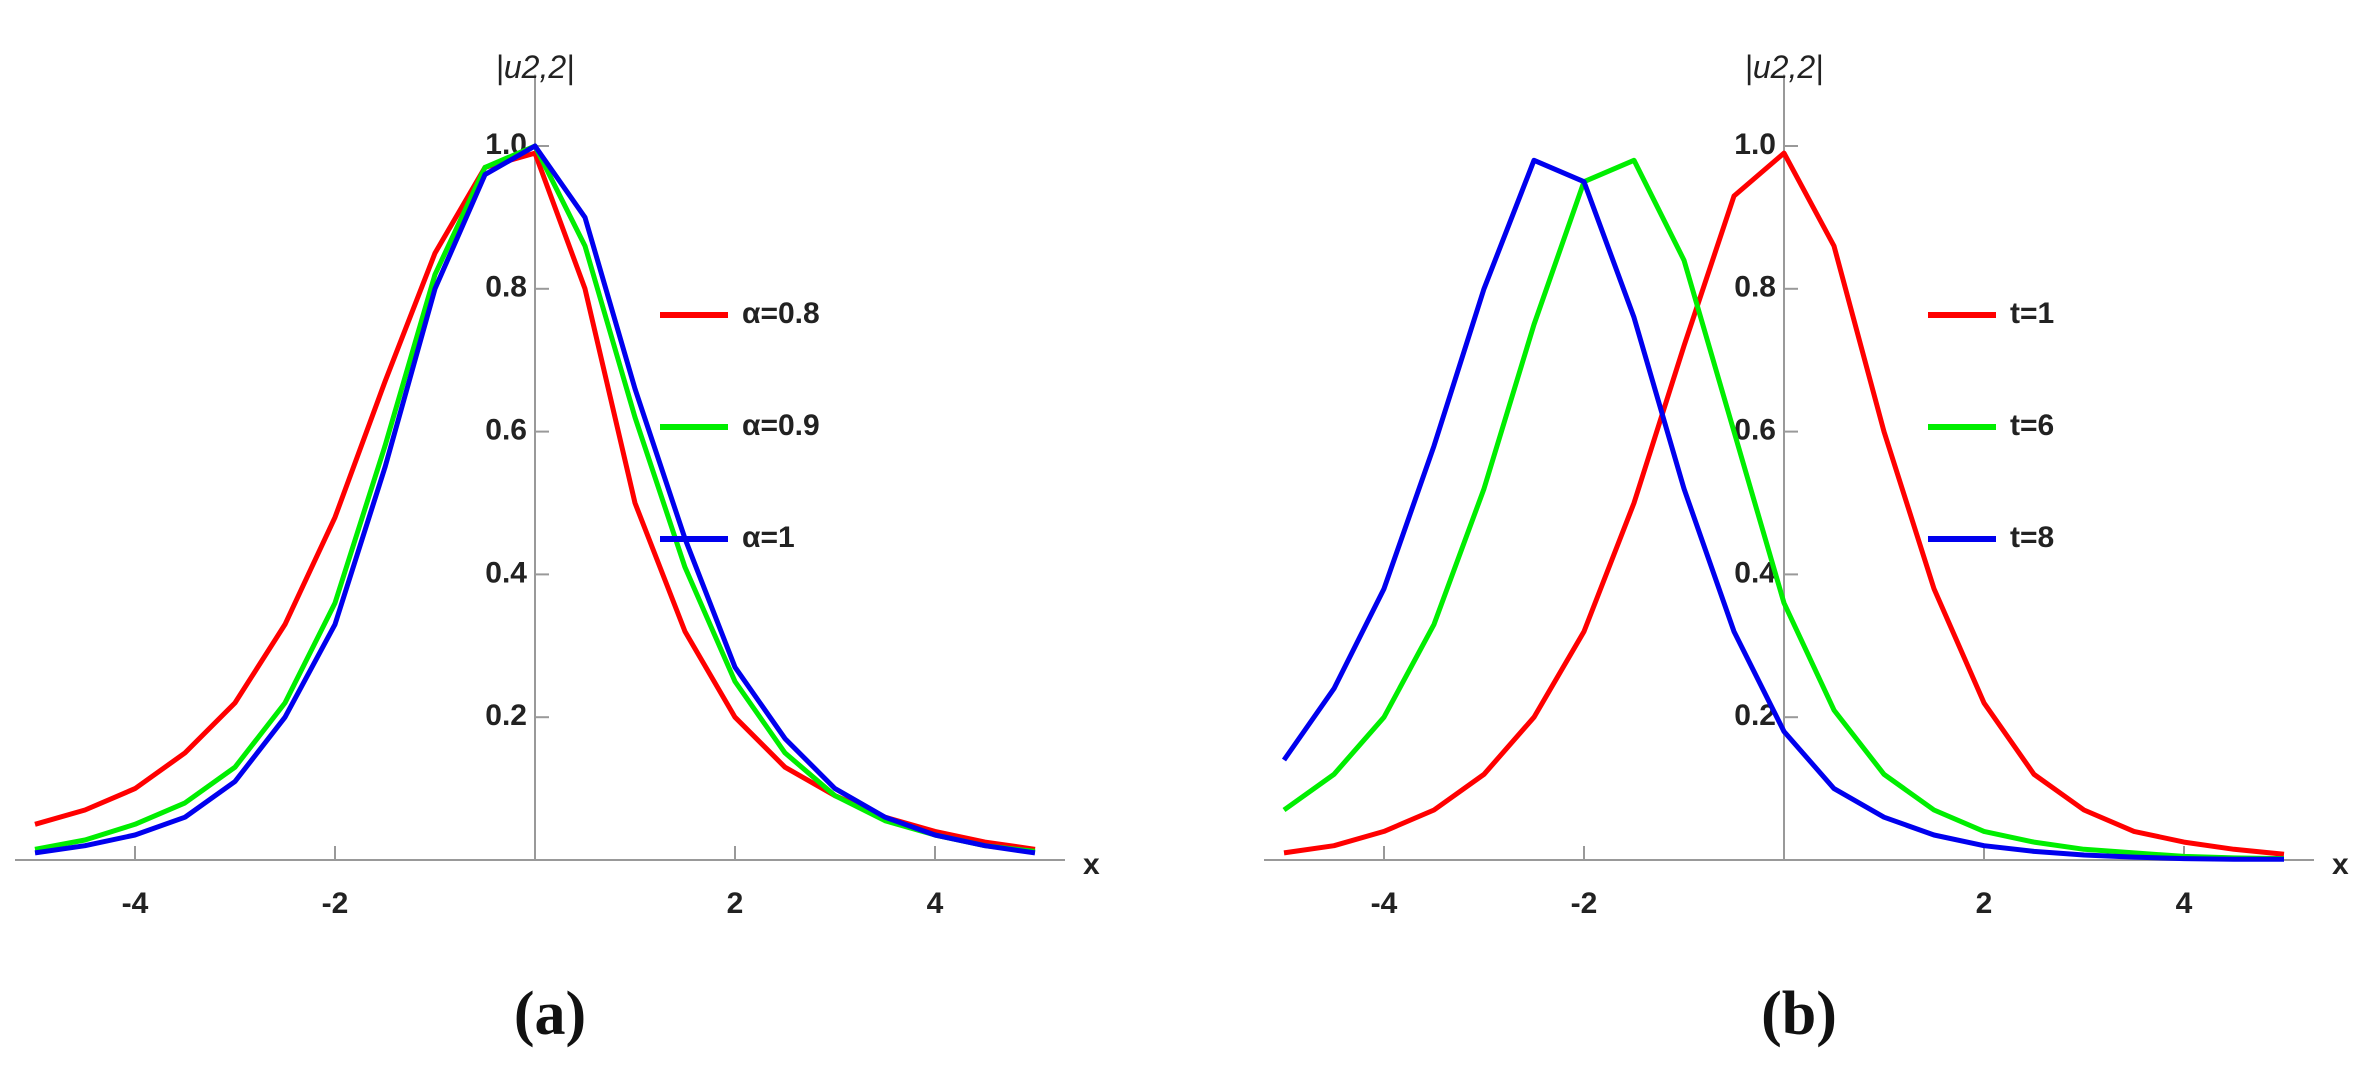 The width and height of the screenshot is (2357, 1080). I want to click on legend-label: t=6, so click(2032, 425).